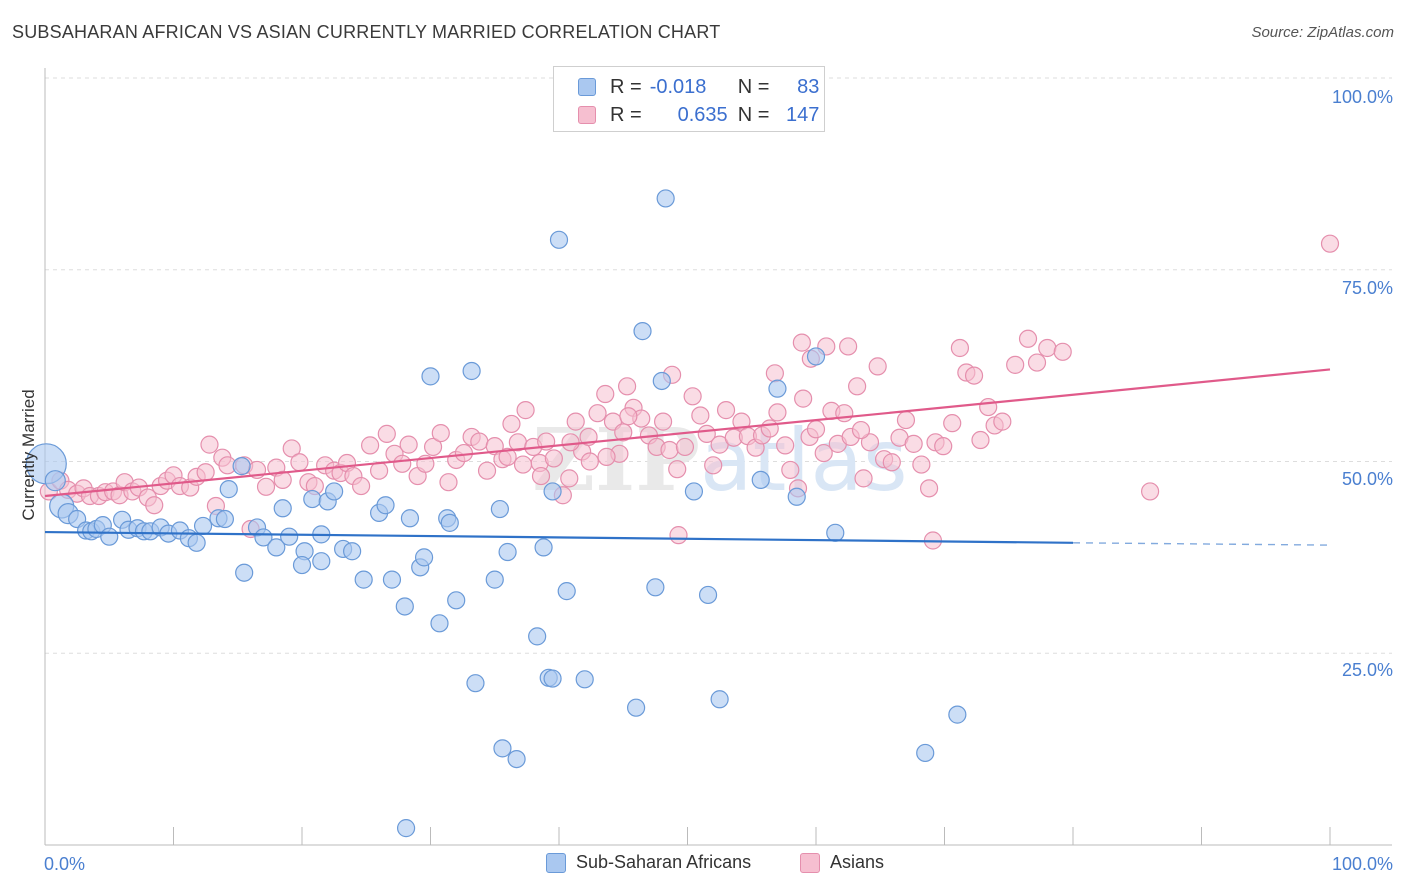  I want to click on legend-item-asians: Asians, so click(842, 862).